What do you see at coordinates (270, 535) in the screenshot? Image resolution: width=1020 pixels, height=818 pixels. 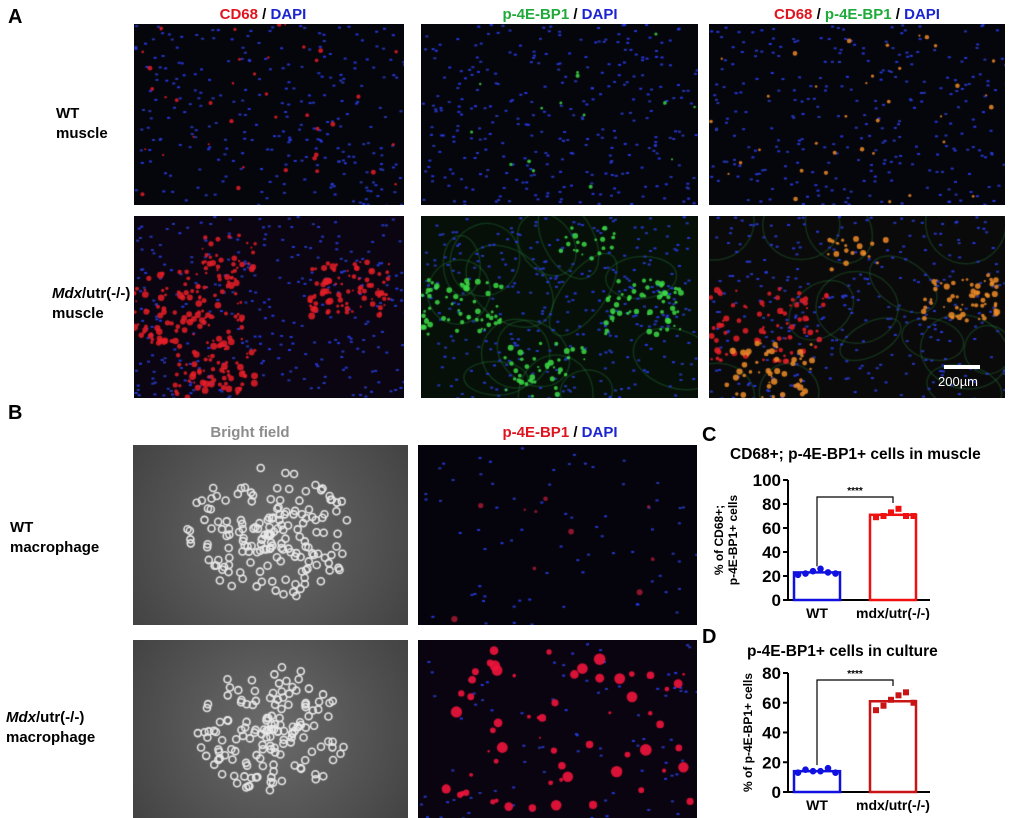 I see `brightfield-wt` at bounding box center [270, 535].